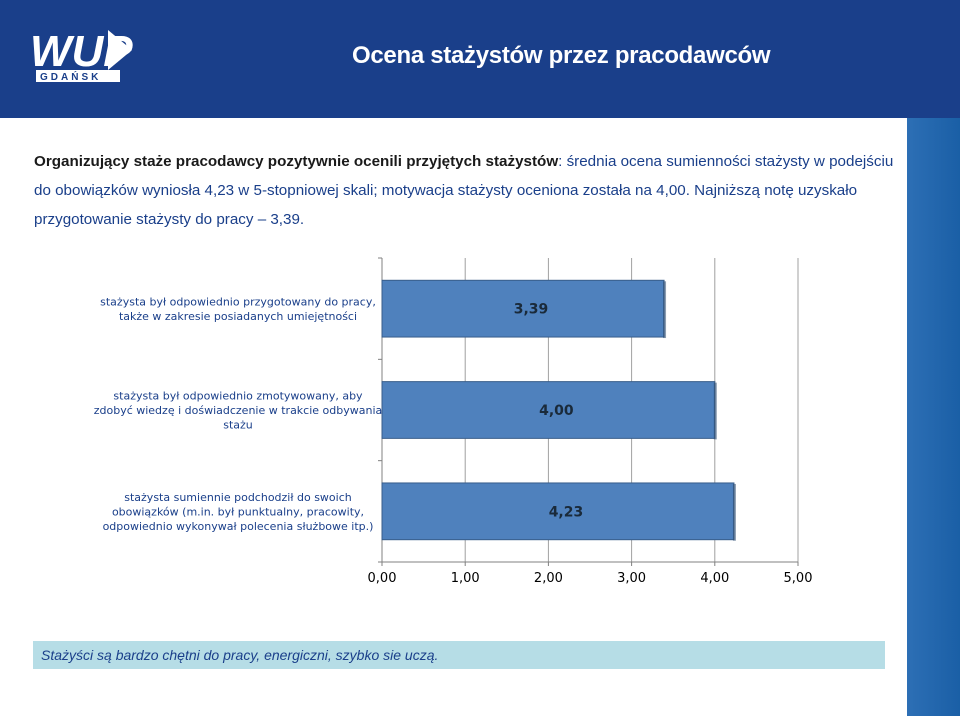 The width and height of the screenshot is (960, 716). I want to click on page-title: Ocena stażystów przez pracodawców, so click(561, 55).